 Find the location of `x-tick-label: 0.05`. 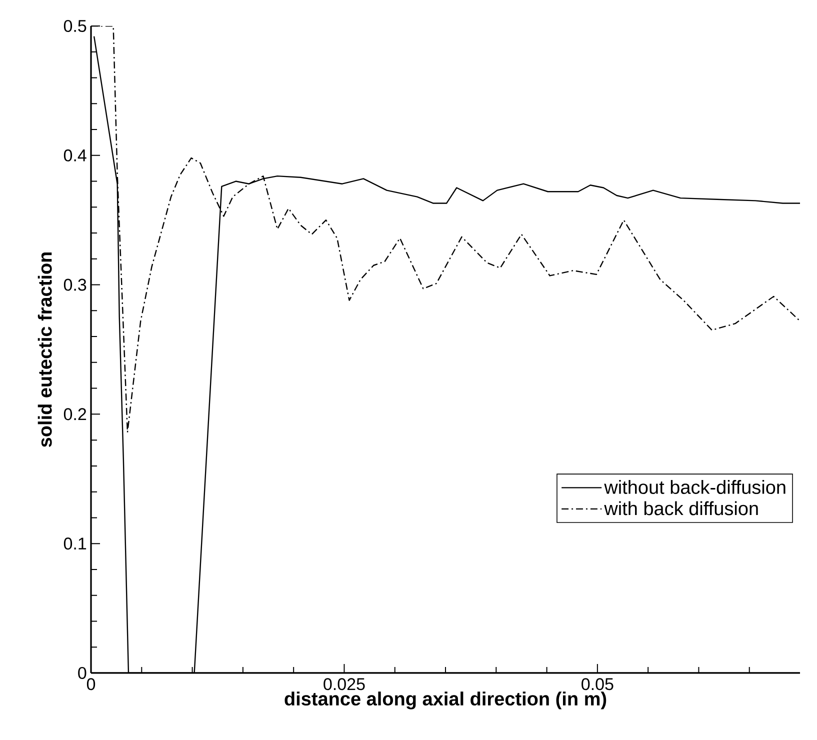

x-tick-label: 0.05 is located at coordinates (598, 684).